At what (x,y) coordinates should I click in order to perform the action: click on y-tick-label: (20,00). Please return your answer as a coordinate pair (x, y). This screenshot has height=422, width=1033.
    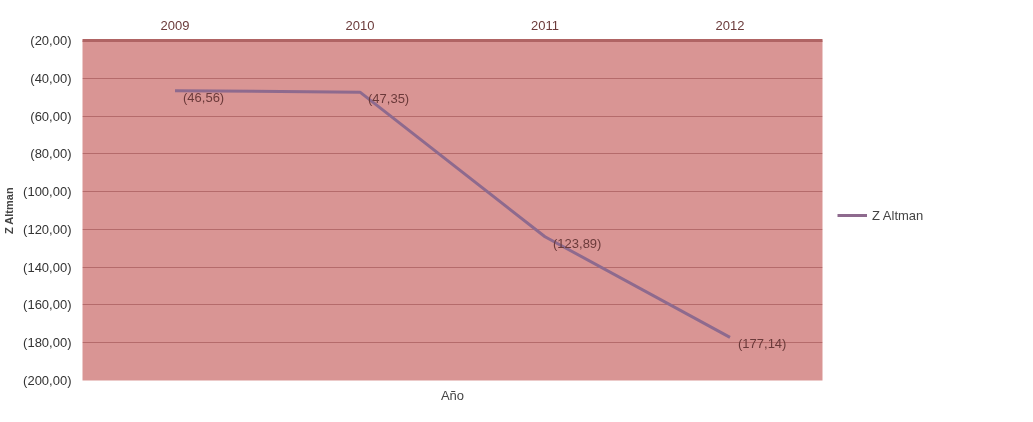
    Looking at the image, I should click on (51, 40).